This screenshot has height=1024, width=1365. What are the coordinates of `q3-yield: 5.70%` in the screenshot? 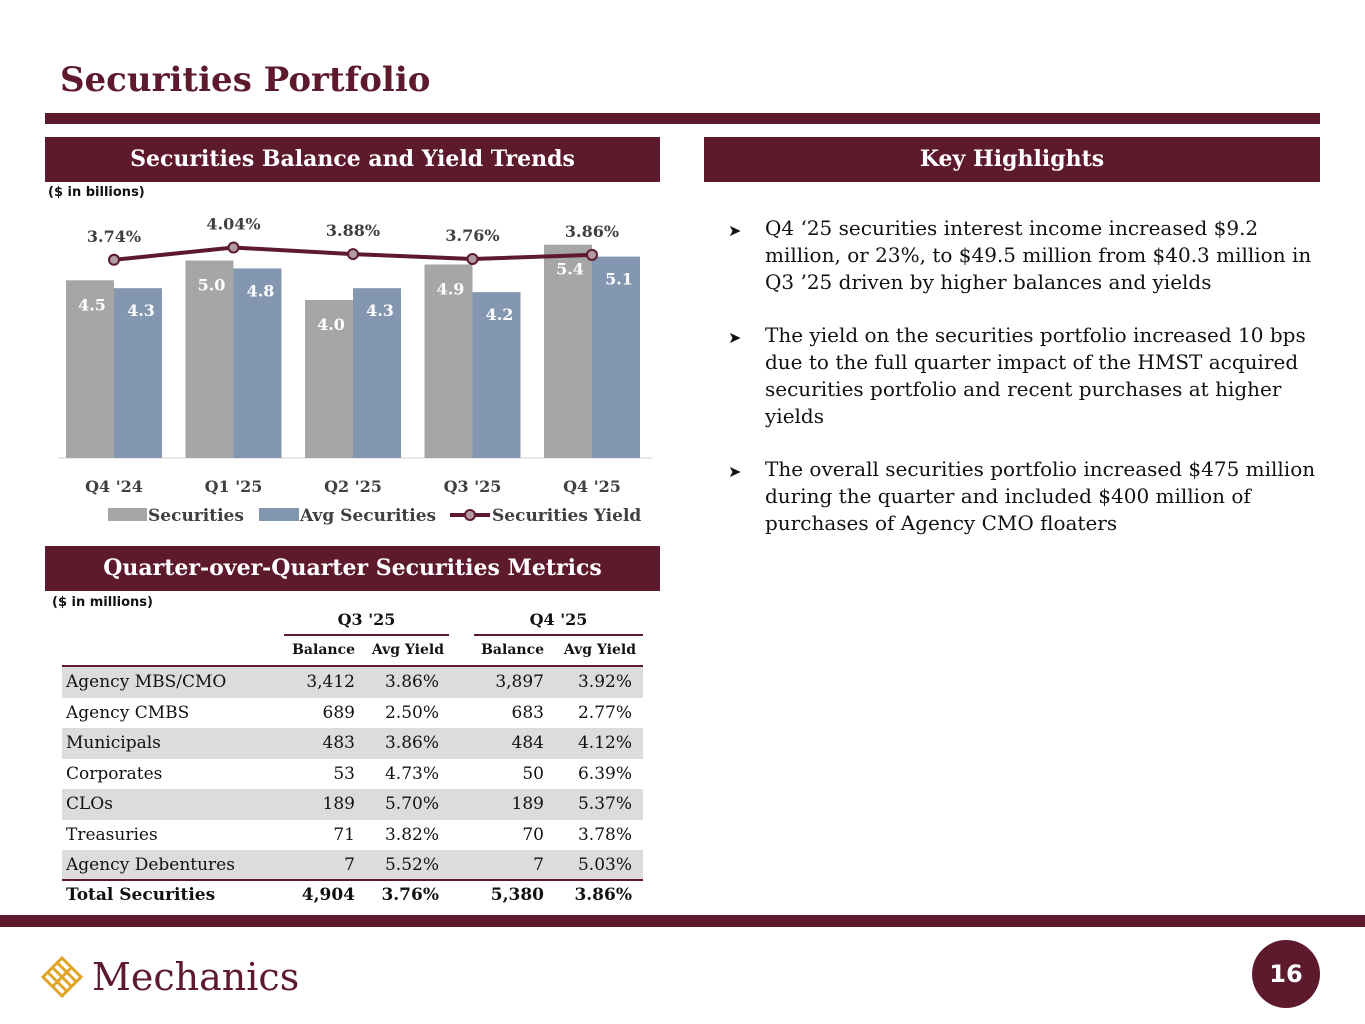 It's located at (411, 804).